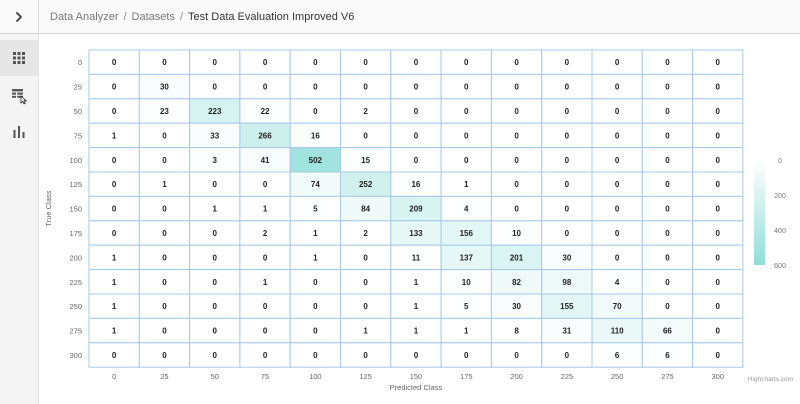 Image resolution: width=800 pixels, height=404 pixels. Describe the element at coordinates (759, 212) in the screenshot. I see `color-axis-bar` at that location.